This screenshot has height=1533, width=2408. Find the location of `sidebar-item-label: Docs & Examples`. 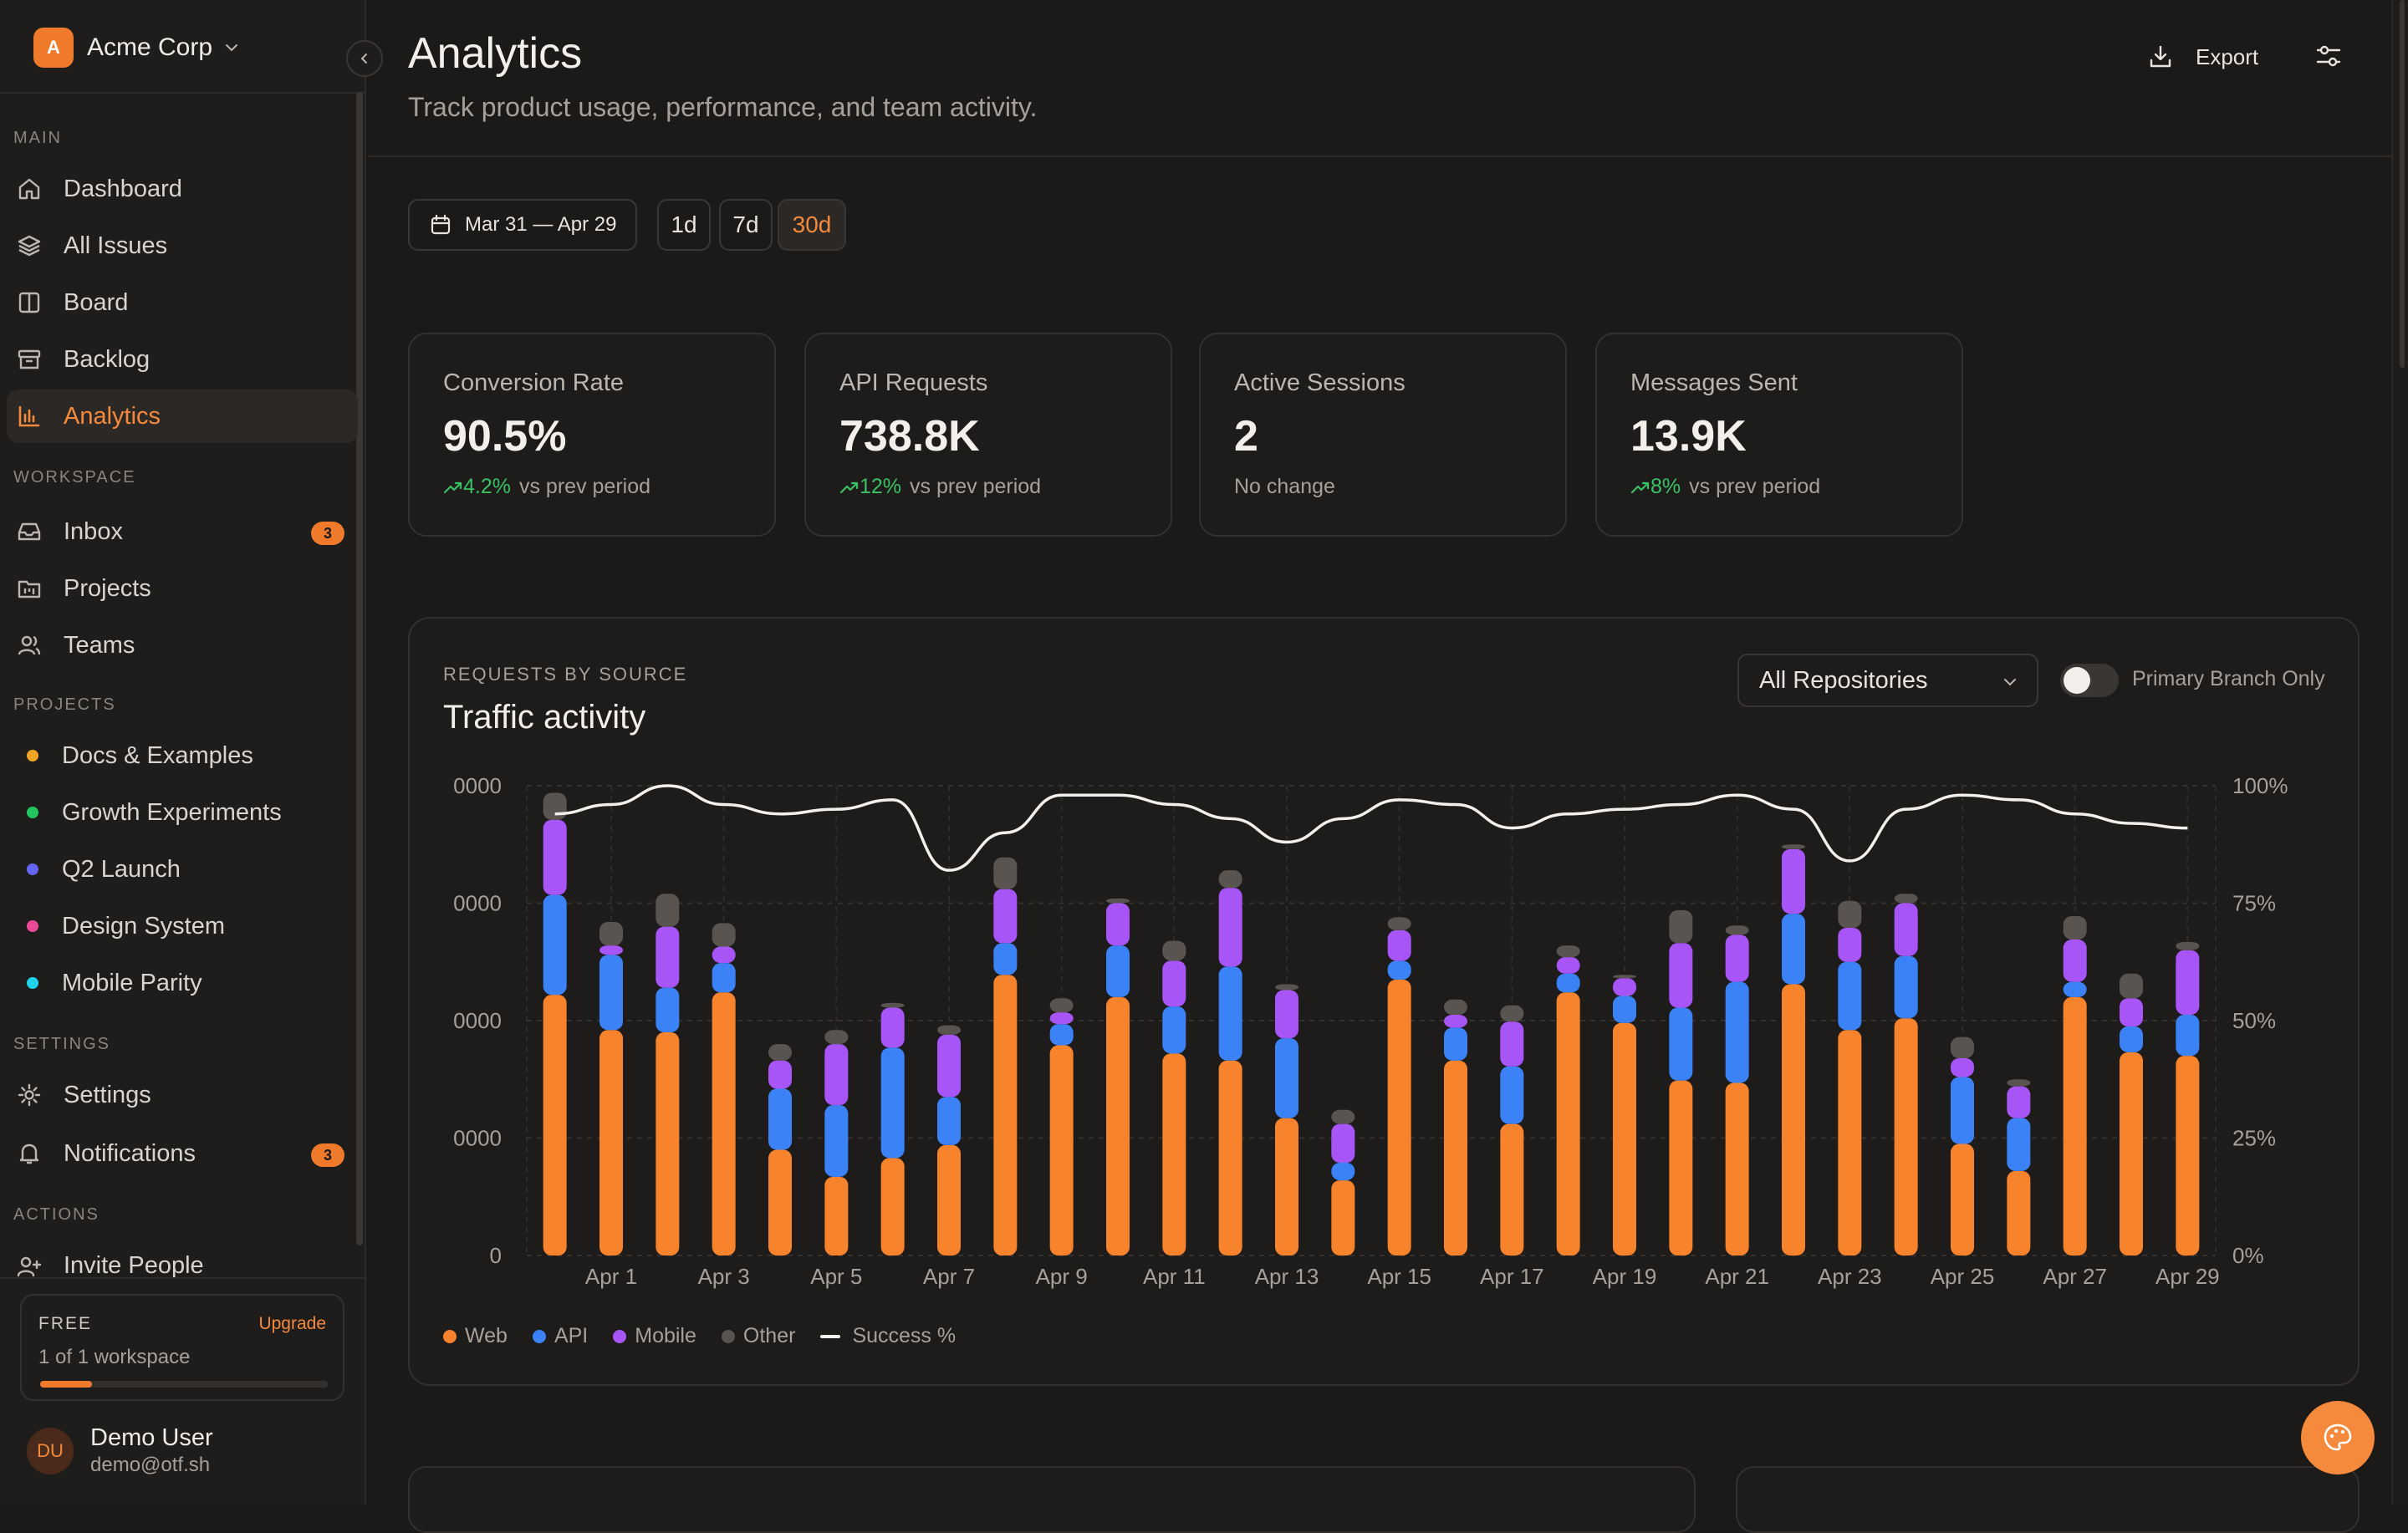

sidebar-item-label: Docs & Examples is located at coordinates (157, 755).